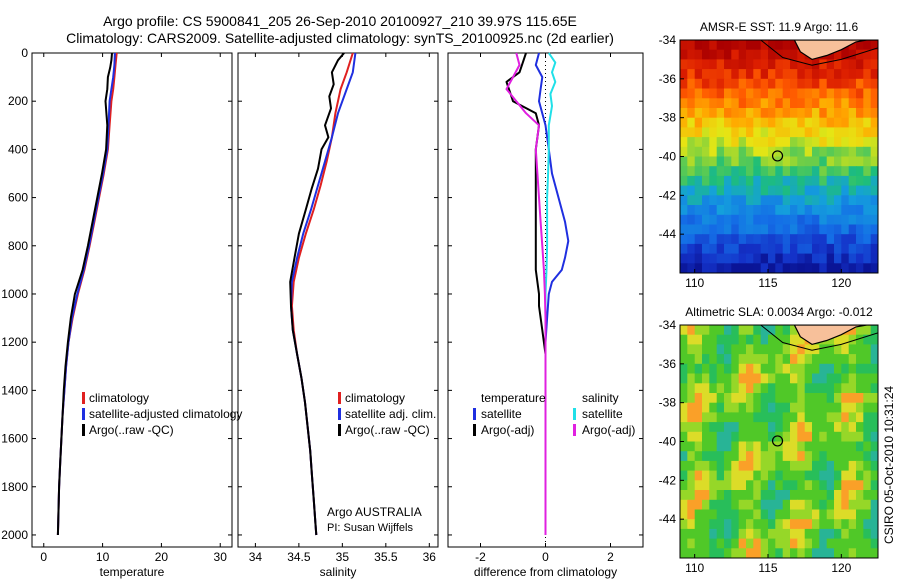 The width and height of the screenshot is (900, 580). I want to click on y-tick-label: 1200, so click(14, 342).